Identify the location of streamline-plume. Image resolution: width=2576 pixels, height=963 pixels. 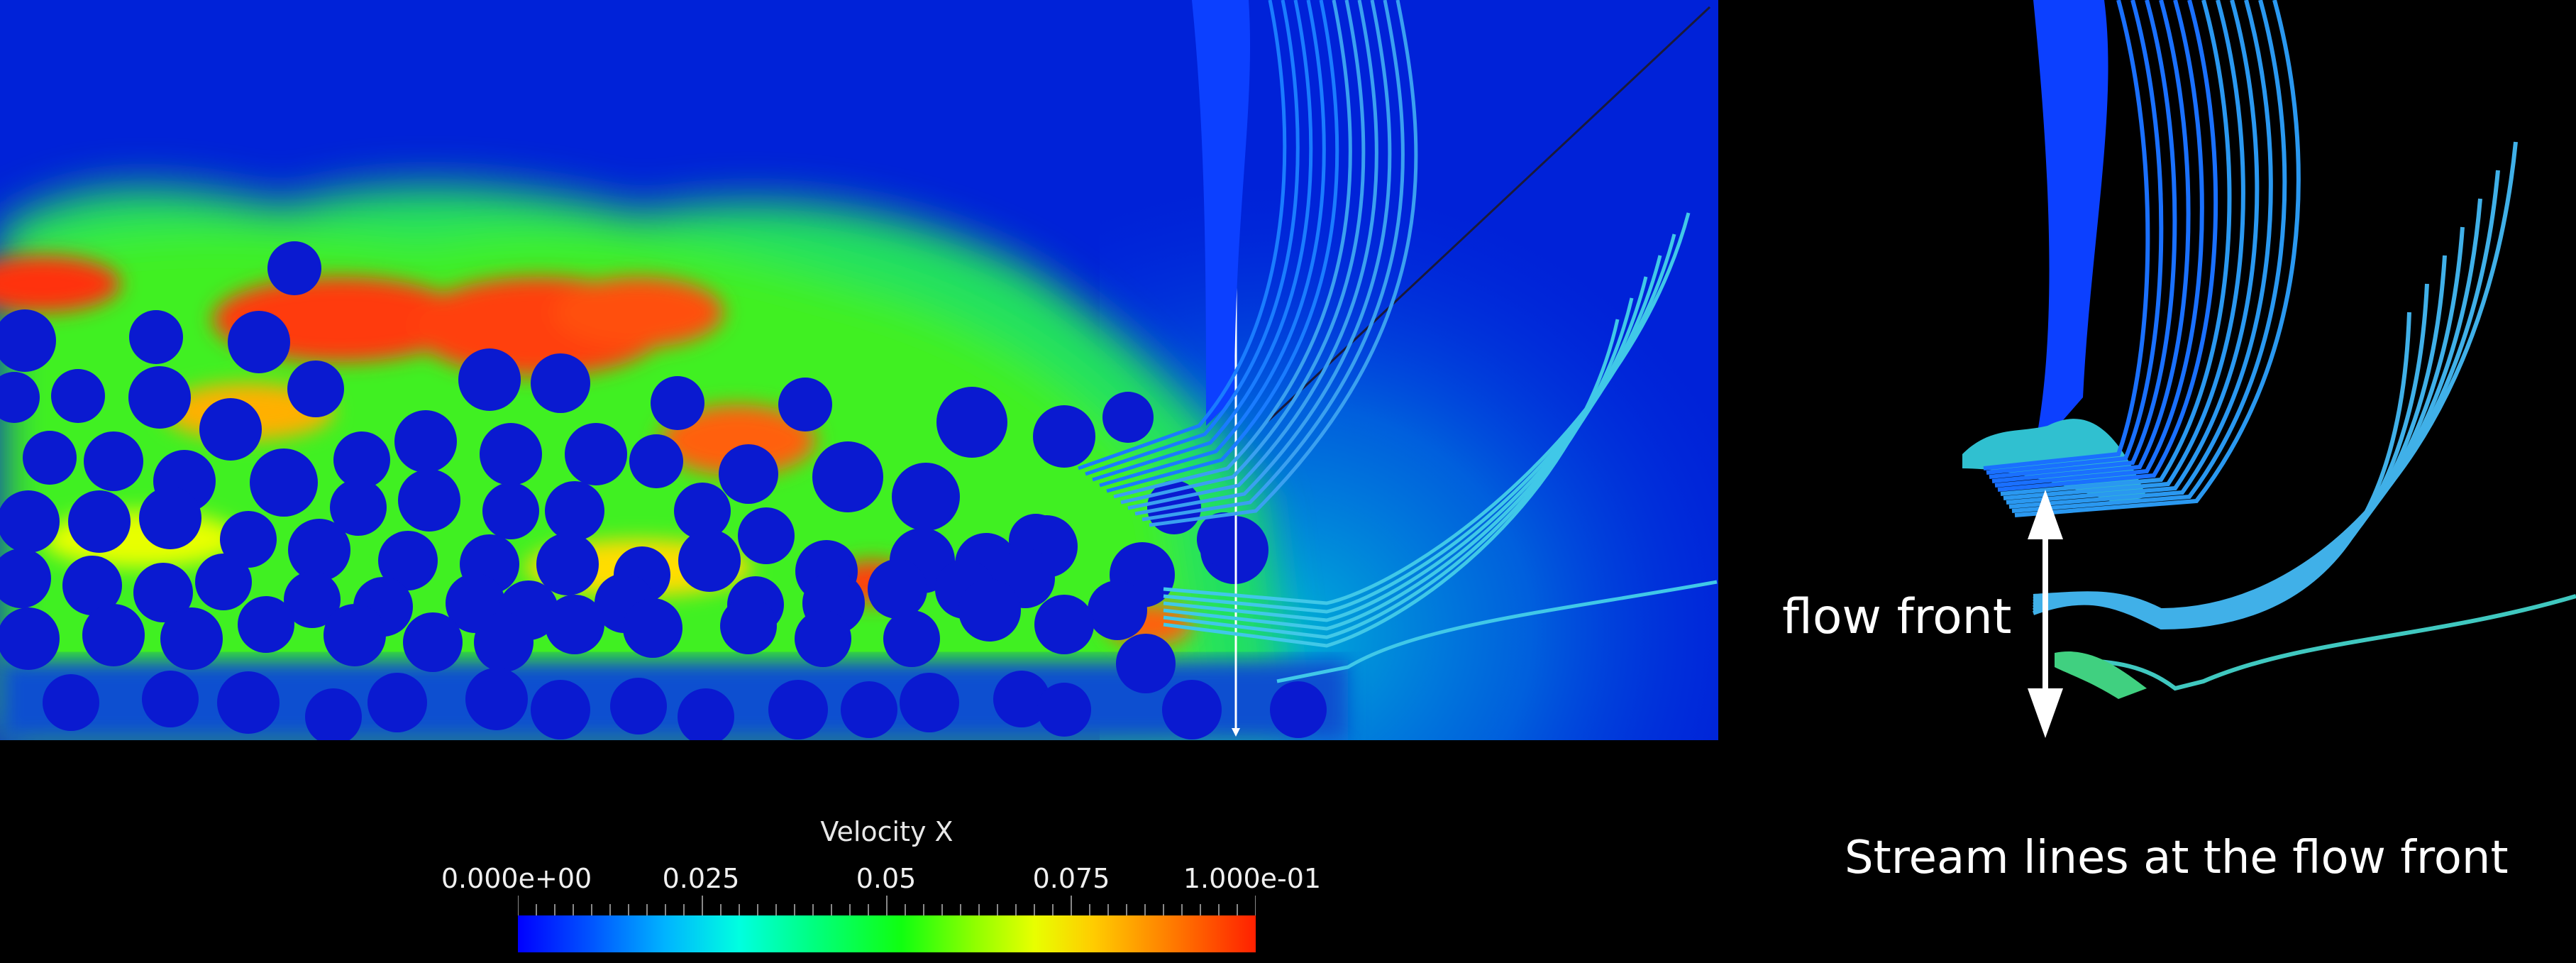
(2070, 227).